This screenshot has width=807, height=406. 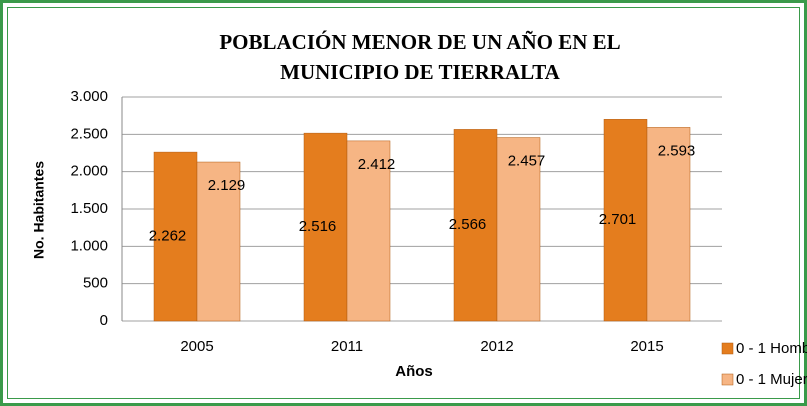 What do you see at coordinates (104, 320) in the screenshot?
I see `y-tick-label: 0` at bounding box center [104, 320].